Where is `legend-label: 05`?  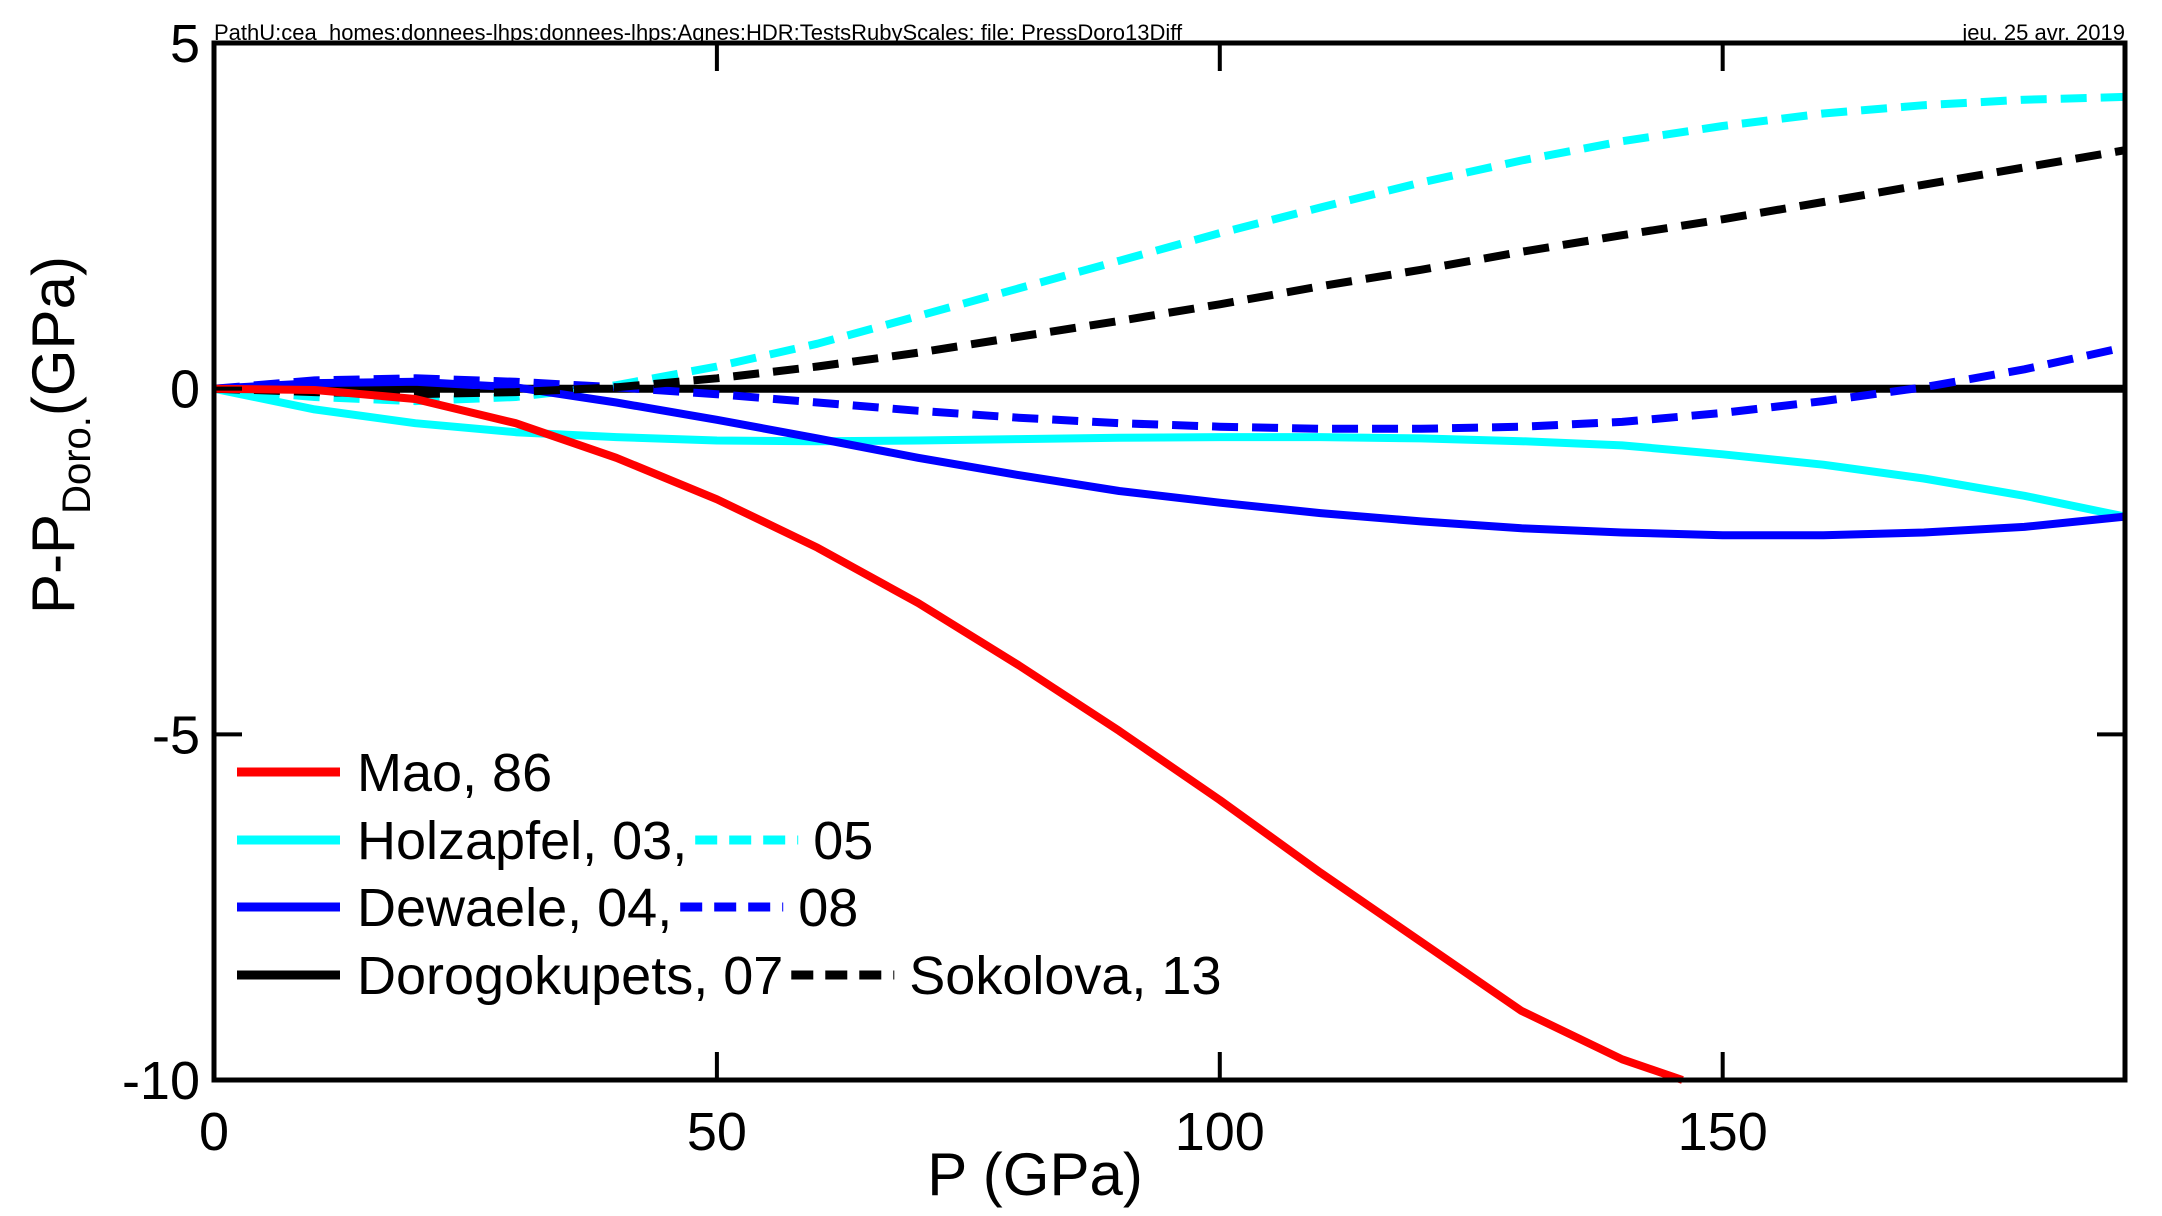
legend-label: 05 is located at coordinates (843, 841).